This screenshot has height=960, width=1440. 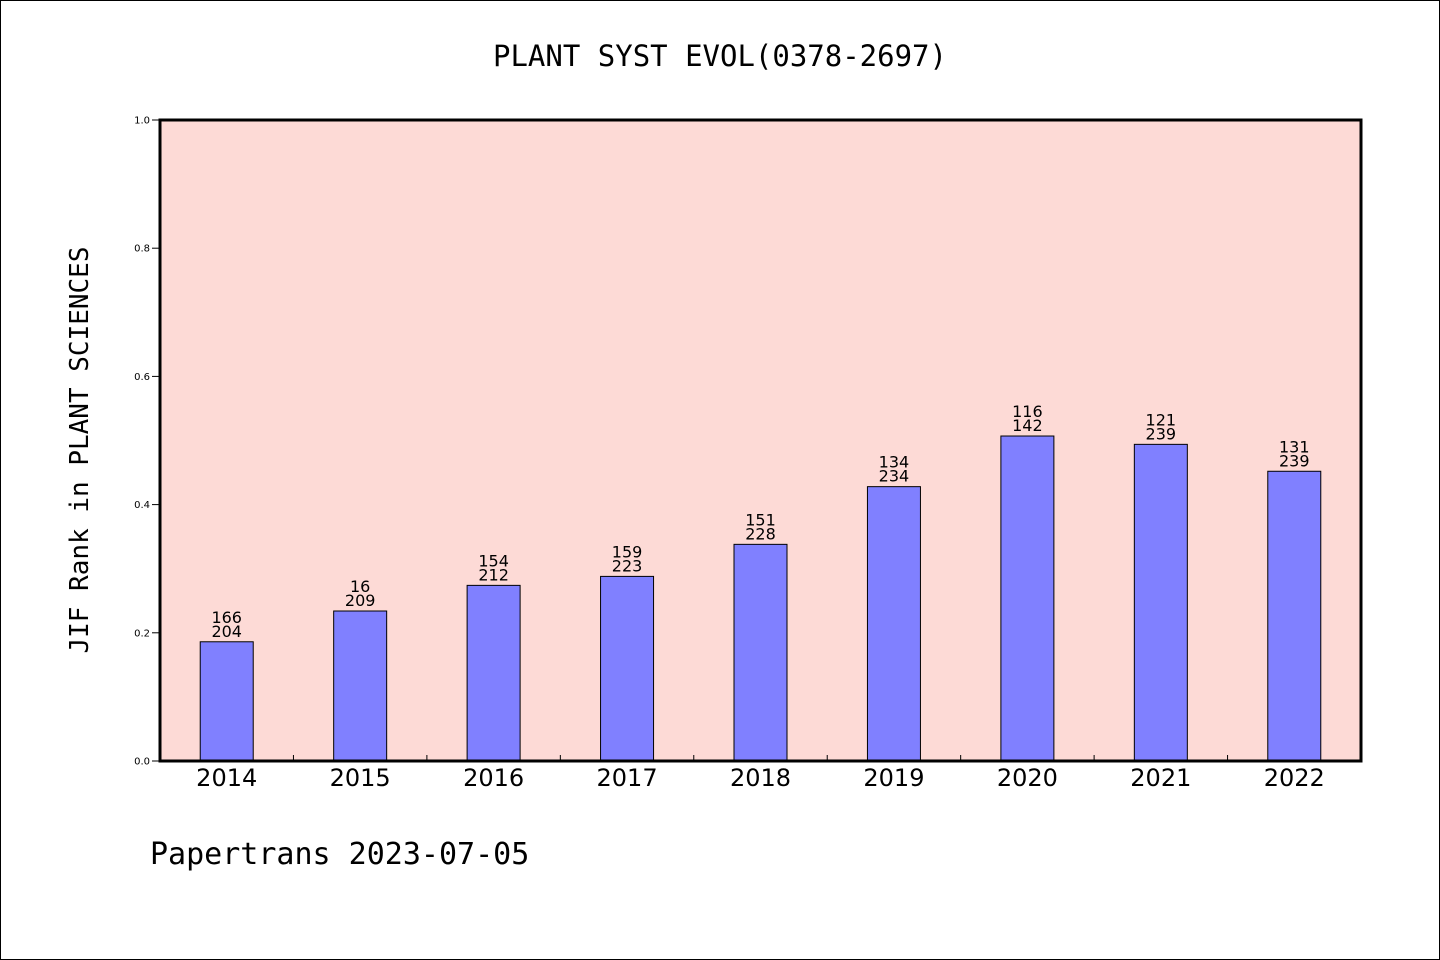 I want to click on bar-total-label-2014: 204, so click(x=226, y=631).